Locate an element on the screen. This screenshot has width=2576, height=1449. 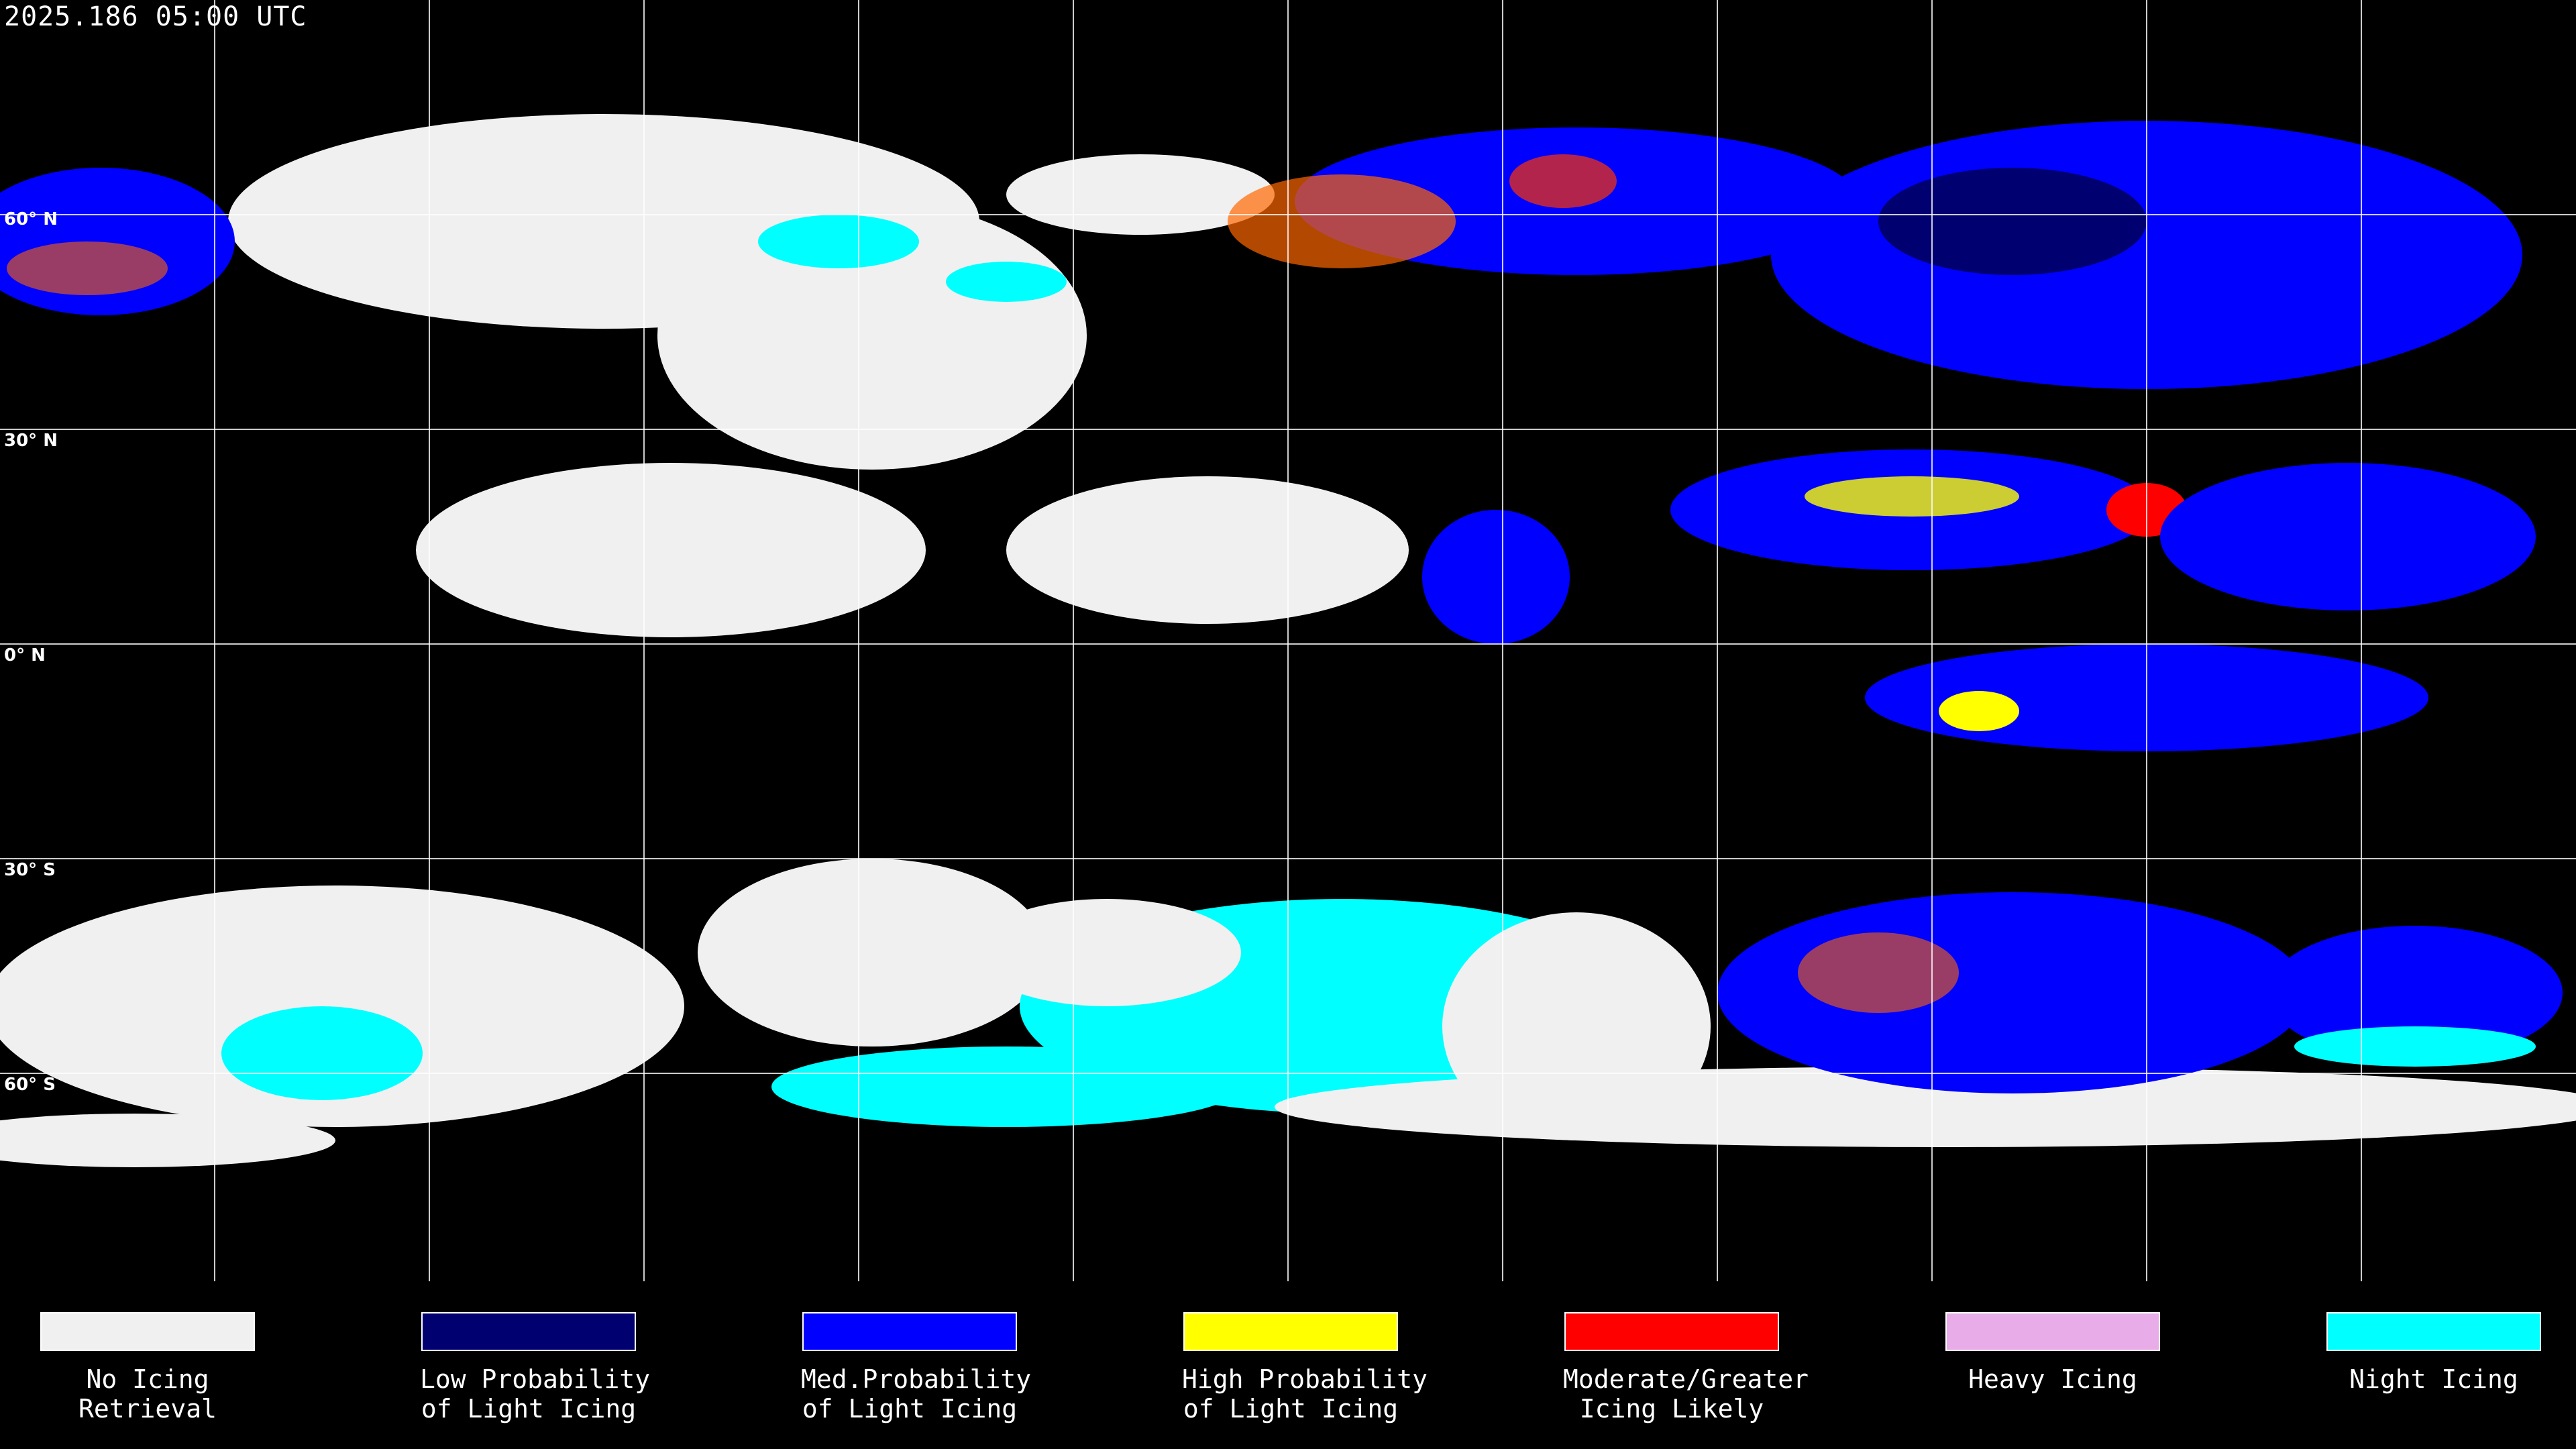
lat-label-0n: 0° N is located at coordinates (25, 655).